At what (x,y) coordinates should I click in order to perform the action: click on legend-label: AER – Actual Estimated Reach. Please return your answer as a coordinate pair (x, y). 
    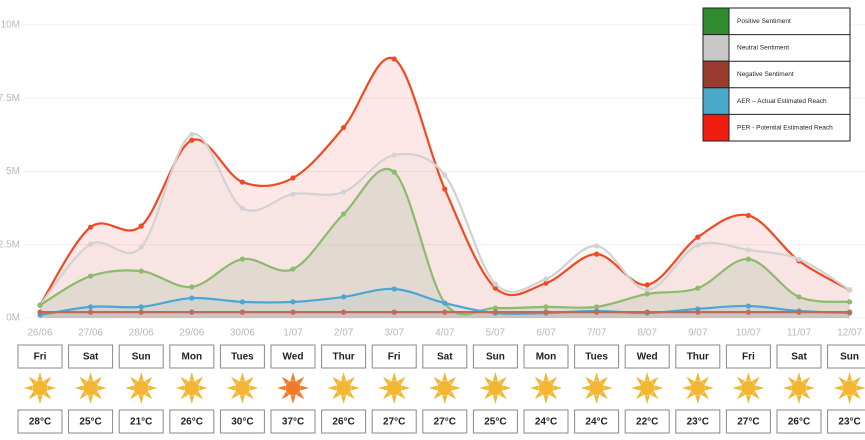
    Looking at the image, I should click on (782, 101).